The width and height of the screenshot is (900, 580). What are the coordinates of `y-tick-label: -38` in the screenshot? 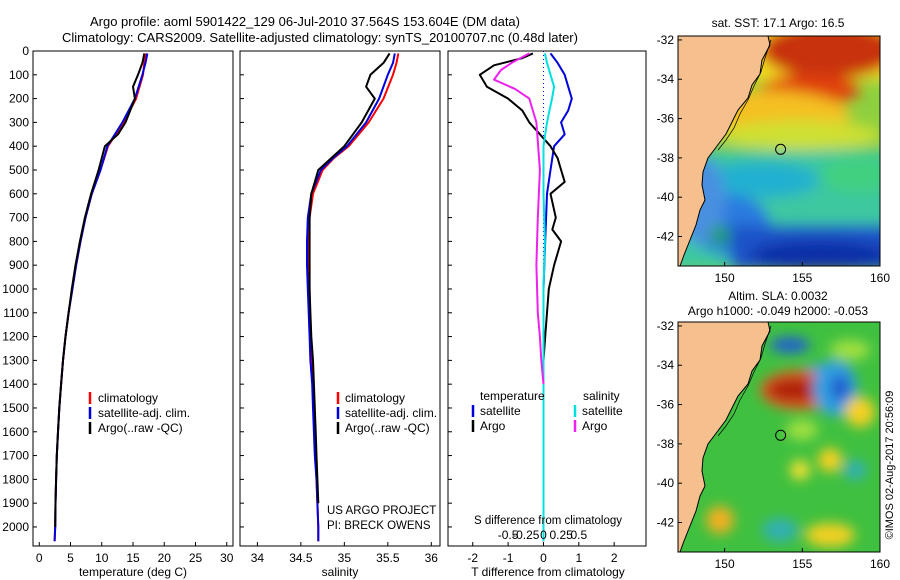 It's located at (666, 444).